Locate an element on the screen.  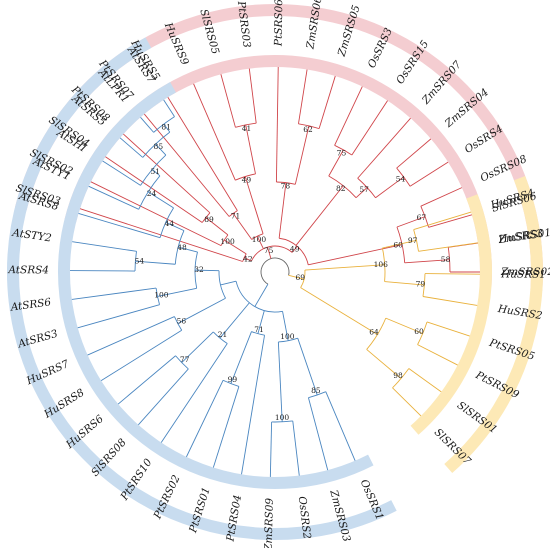
leaf-label: ZmSRS03 is located at coordinates (340, 515).